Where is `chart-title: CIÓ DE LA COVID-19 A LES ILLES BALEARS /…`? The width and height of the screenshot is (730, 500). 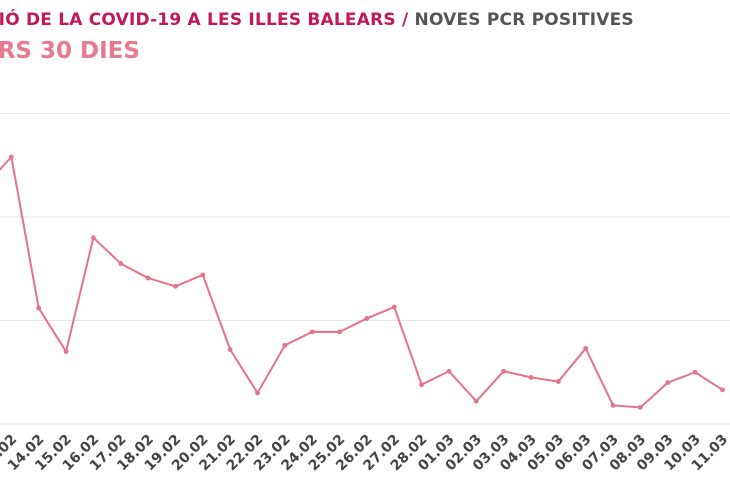
chart-title: CIÓ DE LA COVID-19 A LES ILLES BALEARS /… is located at coordinates (317, 20).